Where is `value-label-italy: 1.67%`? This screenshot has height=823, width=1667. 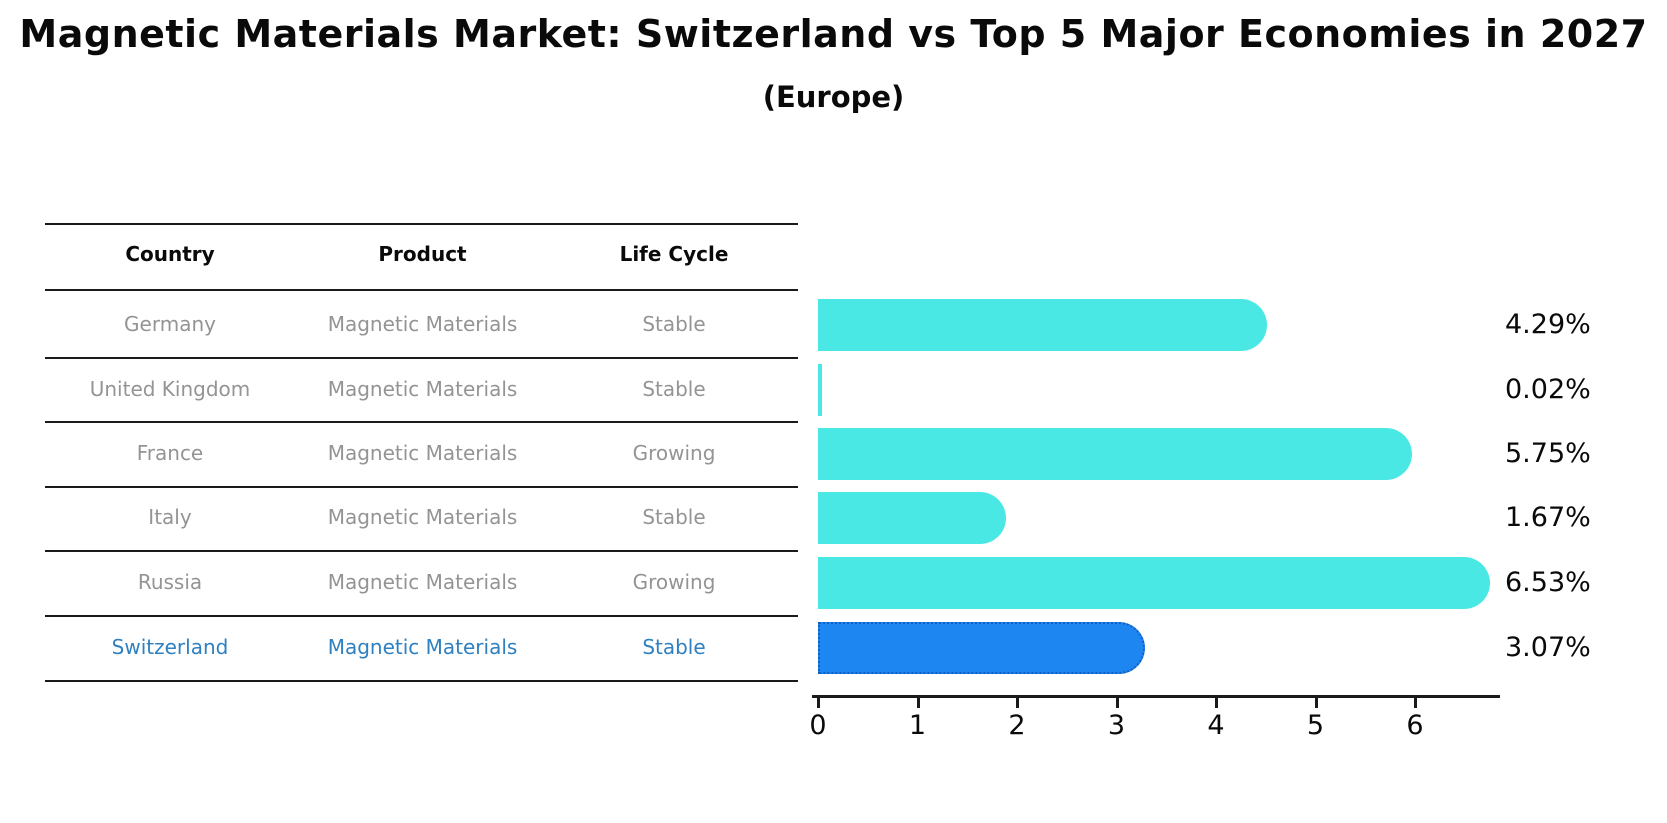 value-label-italy: 1.67% is located at coordinates (1548, 517).